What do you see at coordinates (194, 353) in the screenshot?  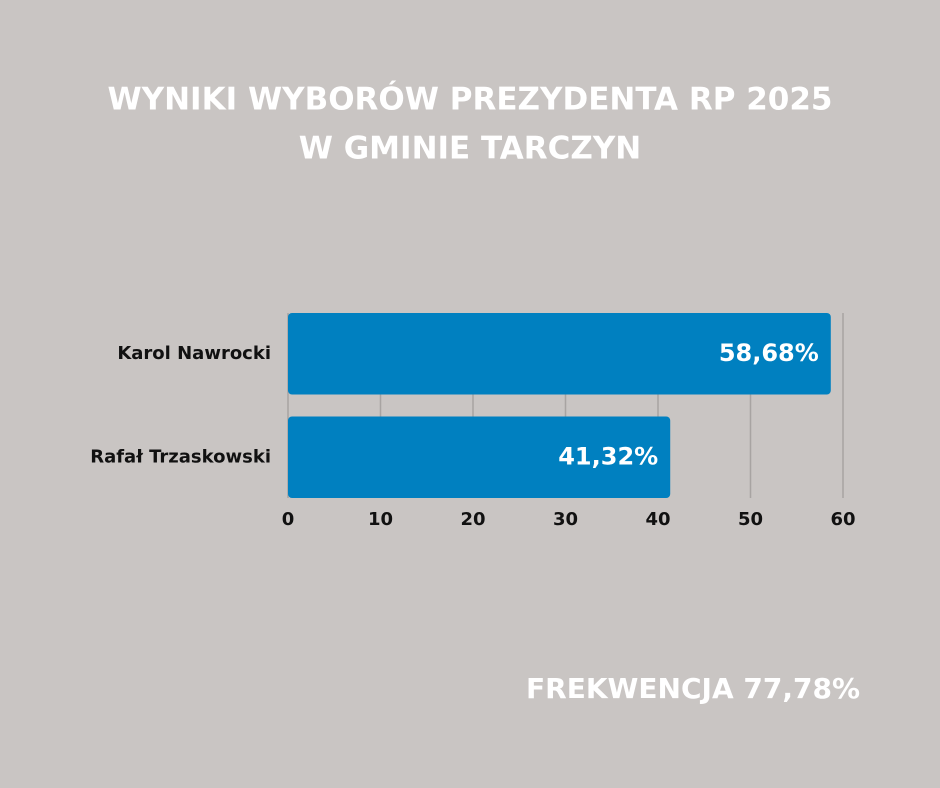 I see `y-tick-label: Karol Nawrocki` at bounding box center [194, 353].